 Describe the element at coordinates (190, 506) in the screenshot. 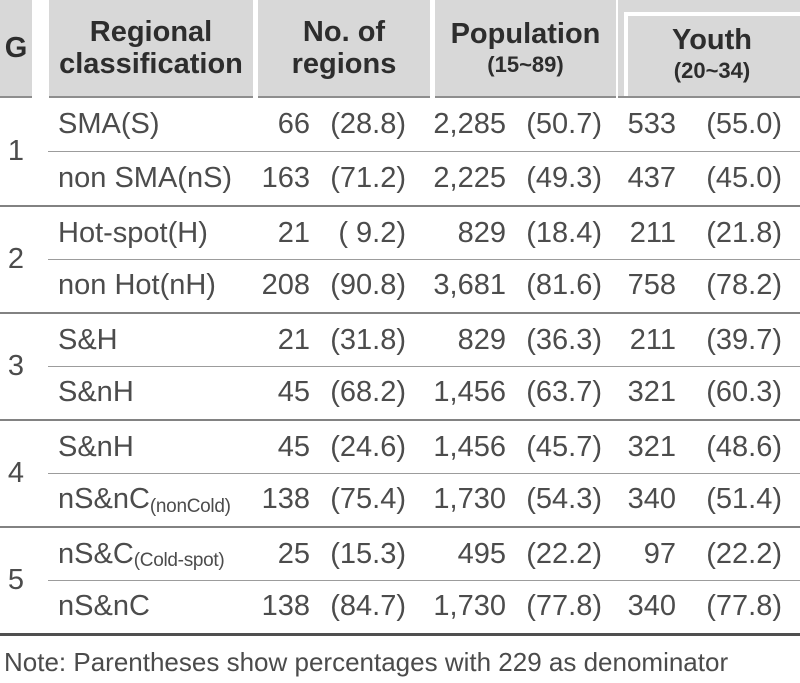

I see `classification-sublabel: (nonCold)` at that location.